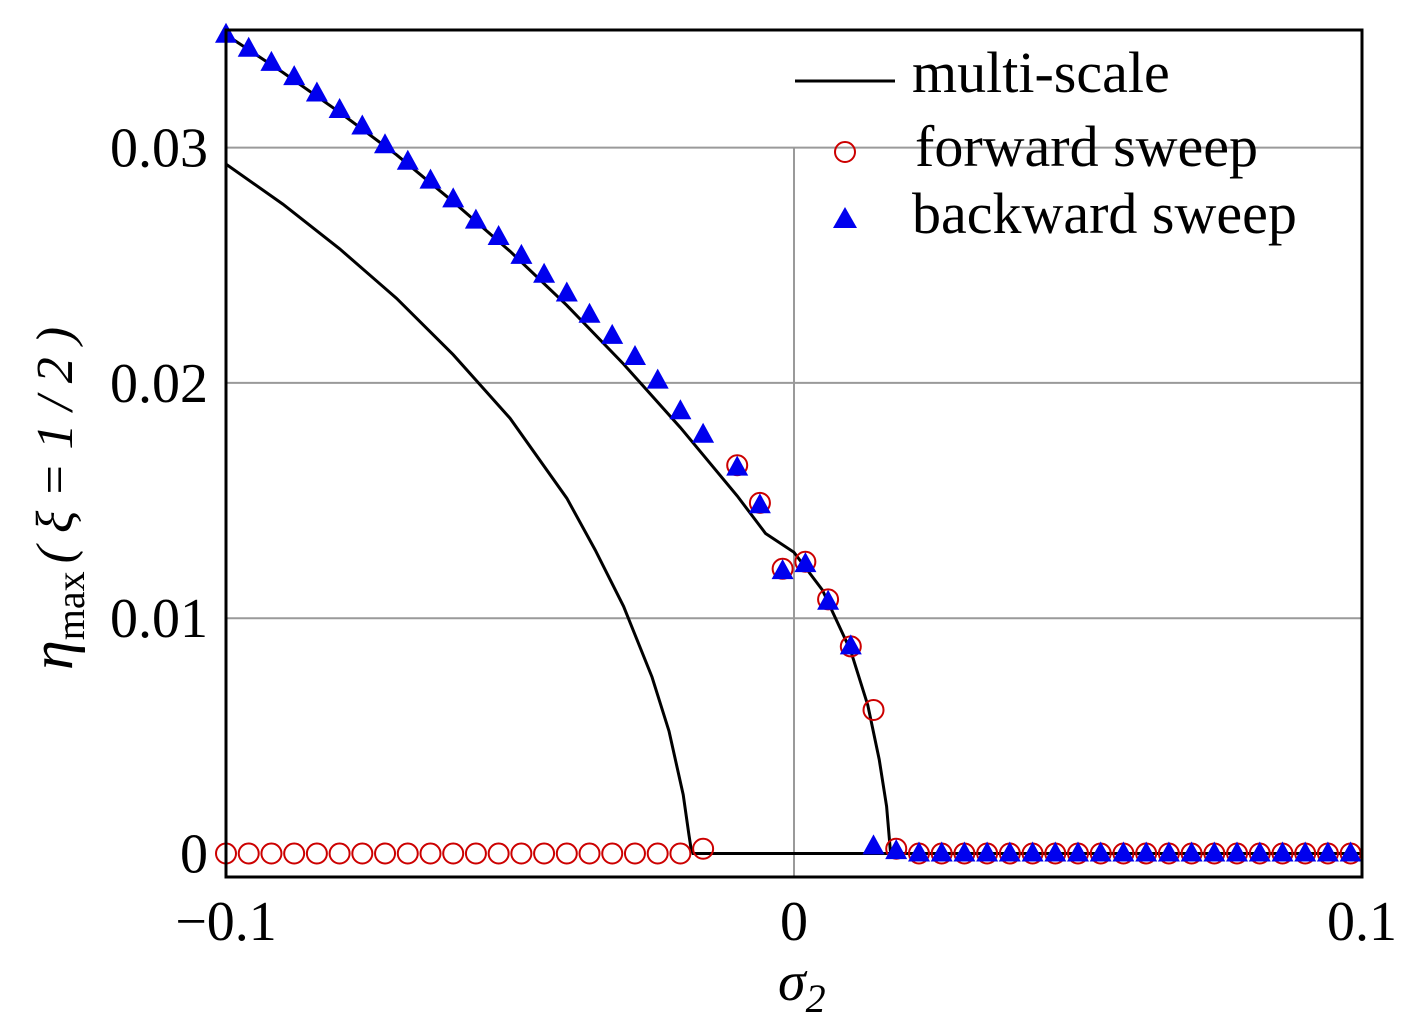 The height and width of the screenshot is (1024, 1417). Describe the element at coordinates (52, 655) in the screenshot. I see `y-axis-label-base: η` at that location.